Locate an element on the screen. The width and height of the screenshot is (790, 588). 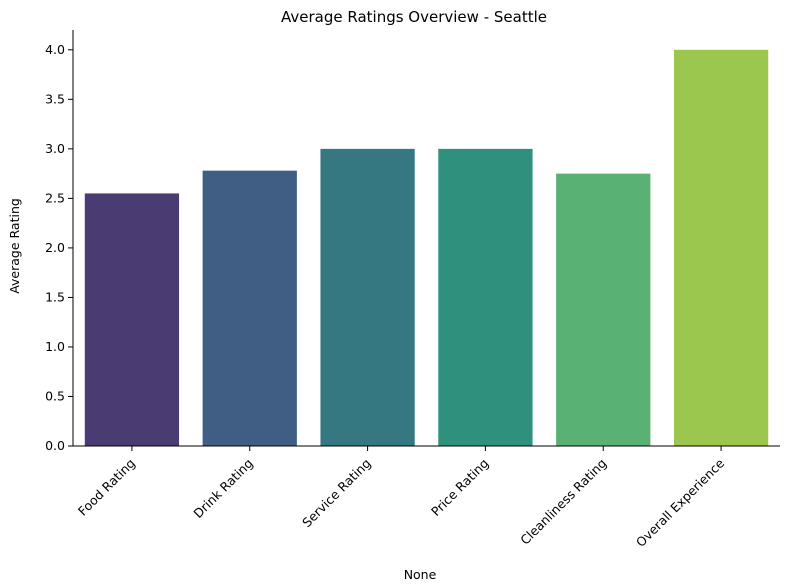
y-tick-label: 3.0 is located at coordinates (55, 148).